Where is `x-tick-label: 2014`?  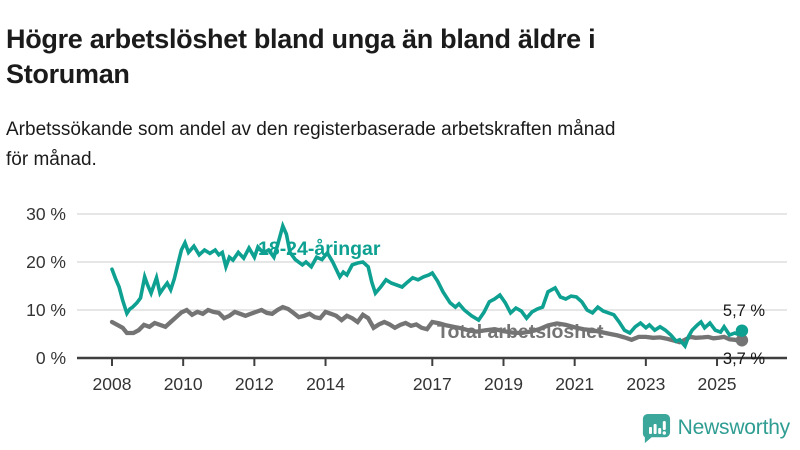
x-tick-label: 2014 is located at coordinates (325, 384).